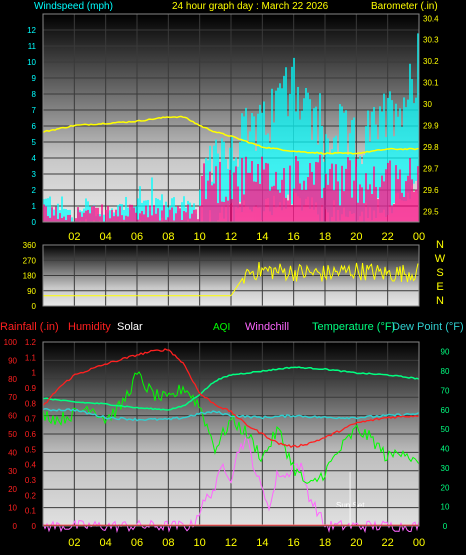 The height and width of the screenshot is (555, 466). I want to click on direction-tick-label: 270, so click(30, 260).